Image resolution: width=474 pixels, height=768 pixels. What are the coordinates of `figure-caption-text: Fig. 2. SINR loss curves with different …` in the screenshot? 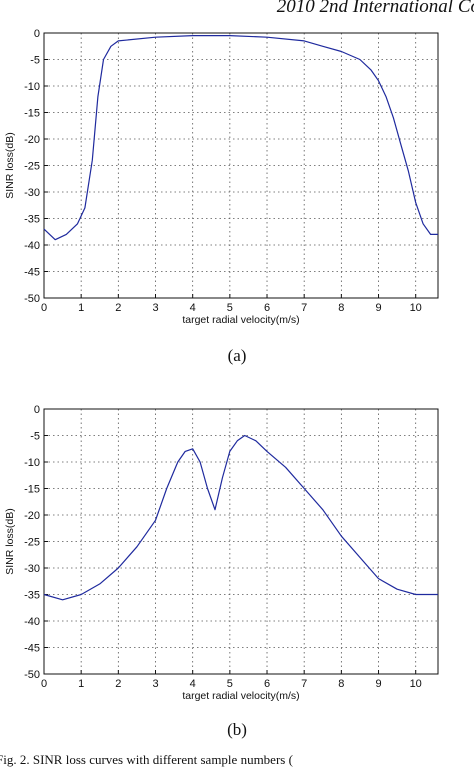 It's located at (146, 759).